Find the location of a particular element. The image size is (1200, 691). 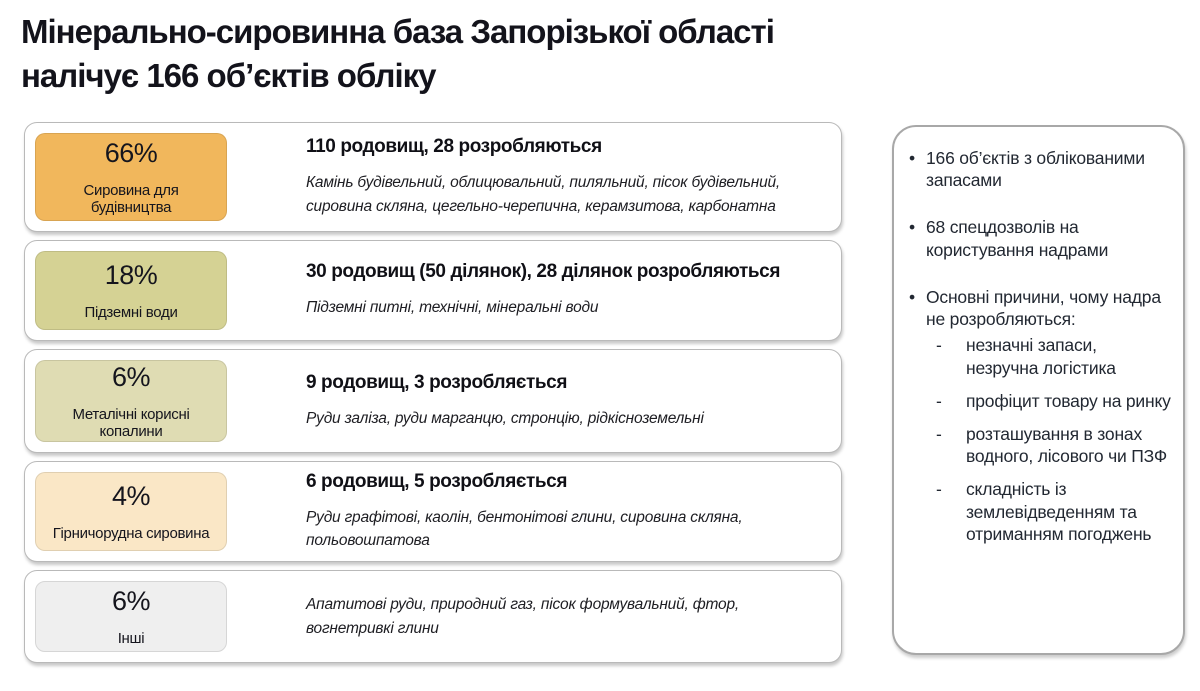

summary-bullet-text: 68 спецдозволів на користування надрами is located at coordinates (1017, 238).